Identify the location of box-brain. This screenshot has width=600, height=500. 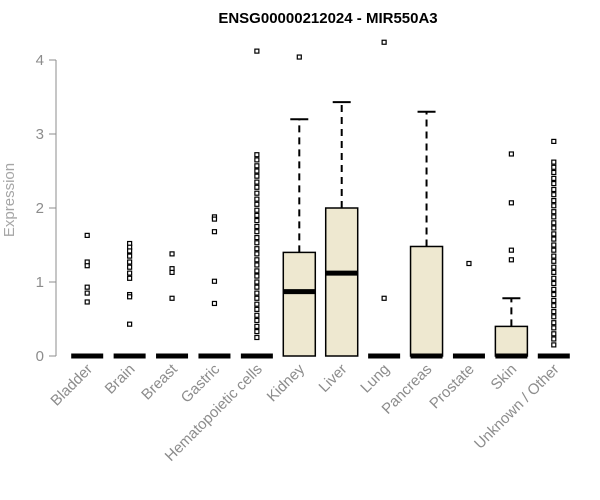
(129, 299).